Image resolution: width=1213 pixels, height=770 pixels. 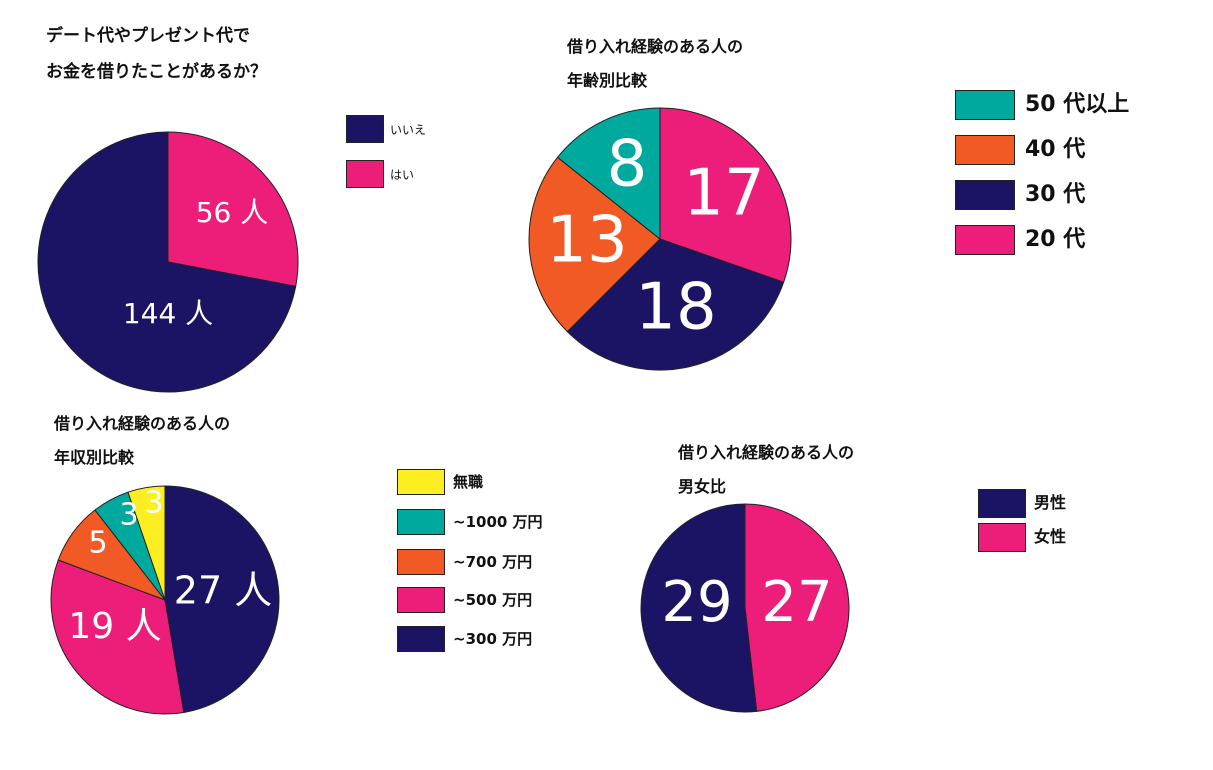 What do you see at coordinates (627, 165) in the screenshot?
I see `slice-label-4: 8` at bounding box center [627, 165].